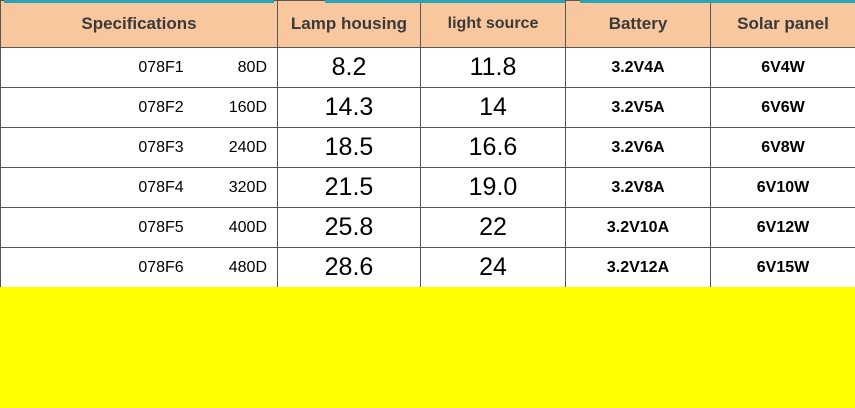 This screenshot has width=855, height=408. What do you see at coordinates (247, 147) in the screenshot?
I see `power-rating: 240D` at bounding box center [247, 147].